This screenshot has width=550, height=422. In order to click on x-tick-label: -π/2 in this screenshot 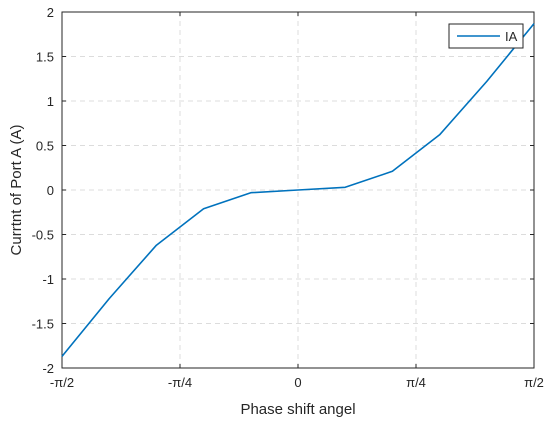, I will do `click(62, 382)`.